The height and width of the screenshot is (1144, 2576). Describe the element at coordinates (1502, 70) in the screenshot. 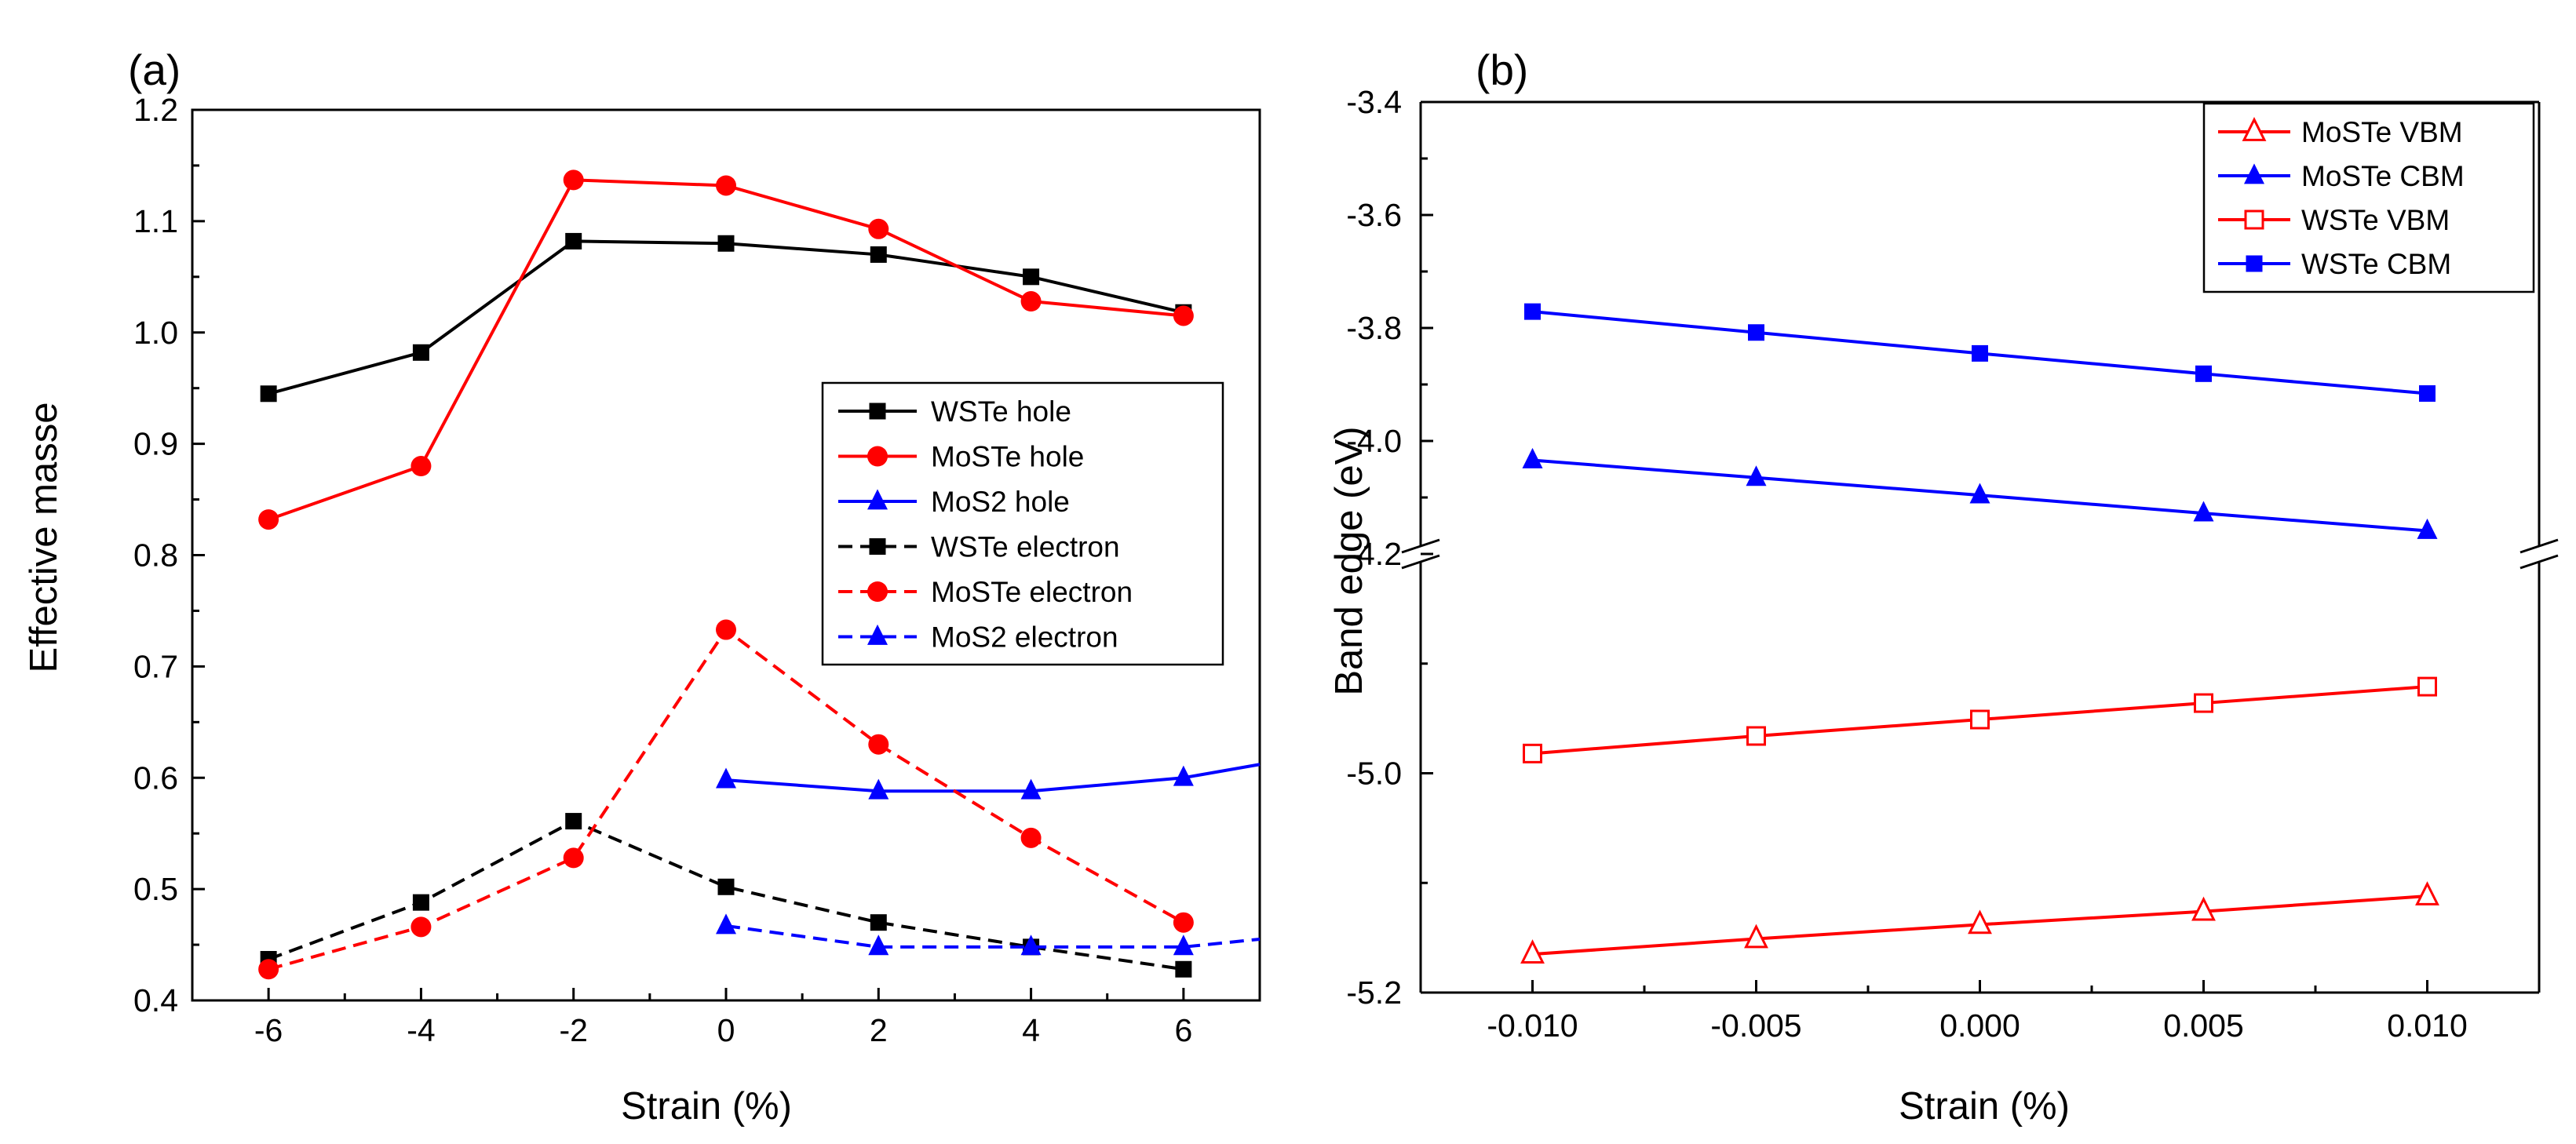

I see `panel-b-label: (b)` at that location.